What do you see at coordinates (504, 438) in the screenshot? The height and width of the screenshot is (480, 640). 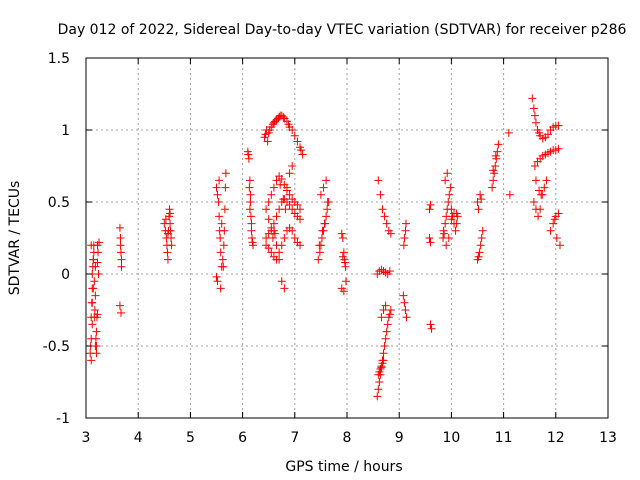 I see `x-tick-label: 11` at bounding box center [504, 438].